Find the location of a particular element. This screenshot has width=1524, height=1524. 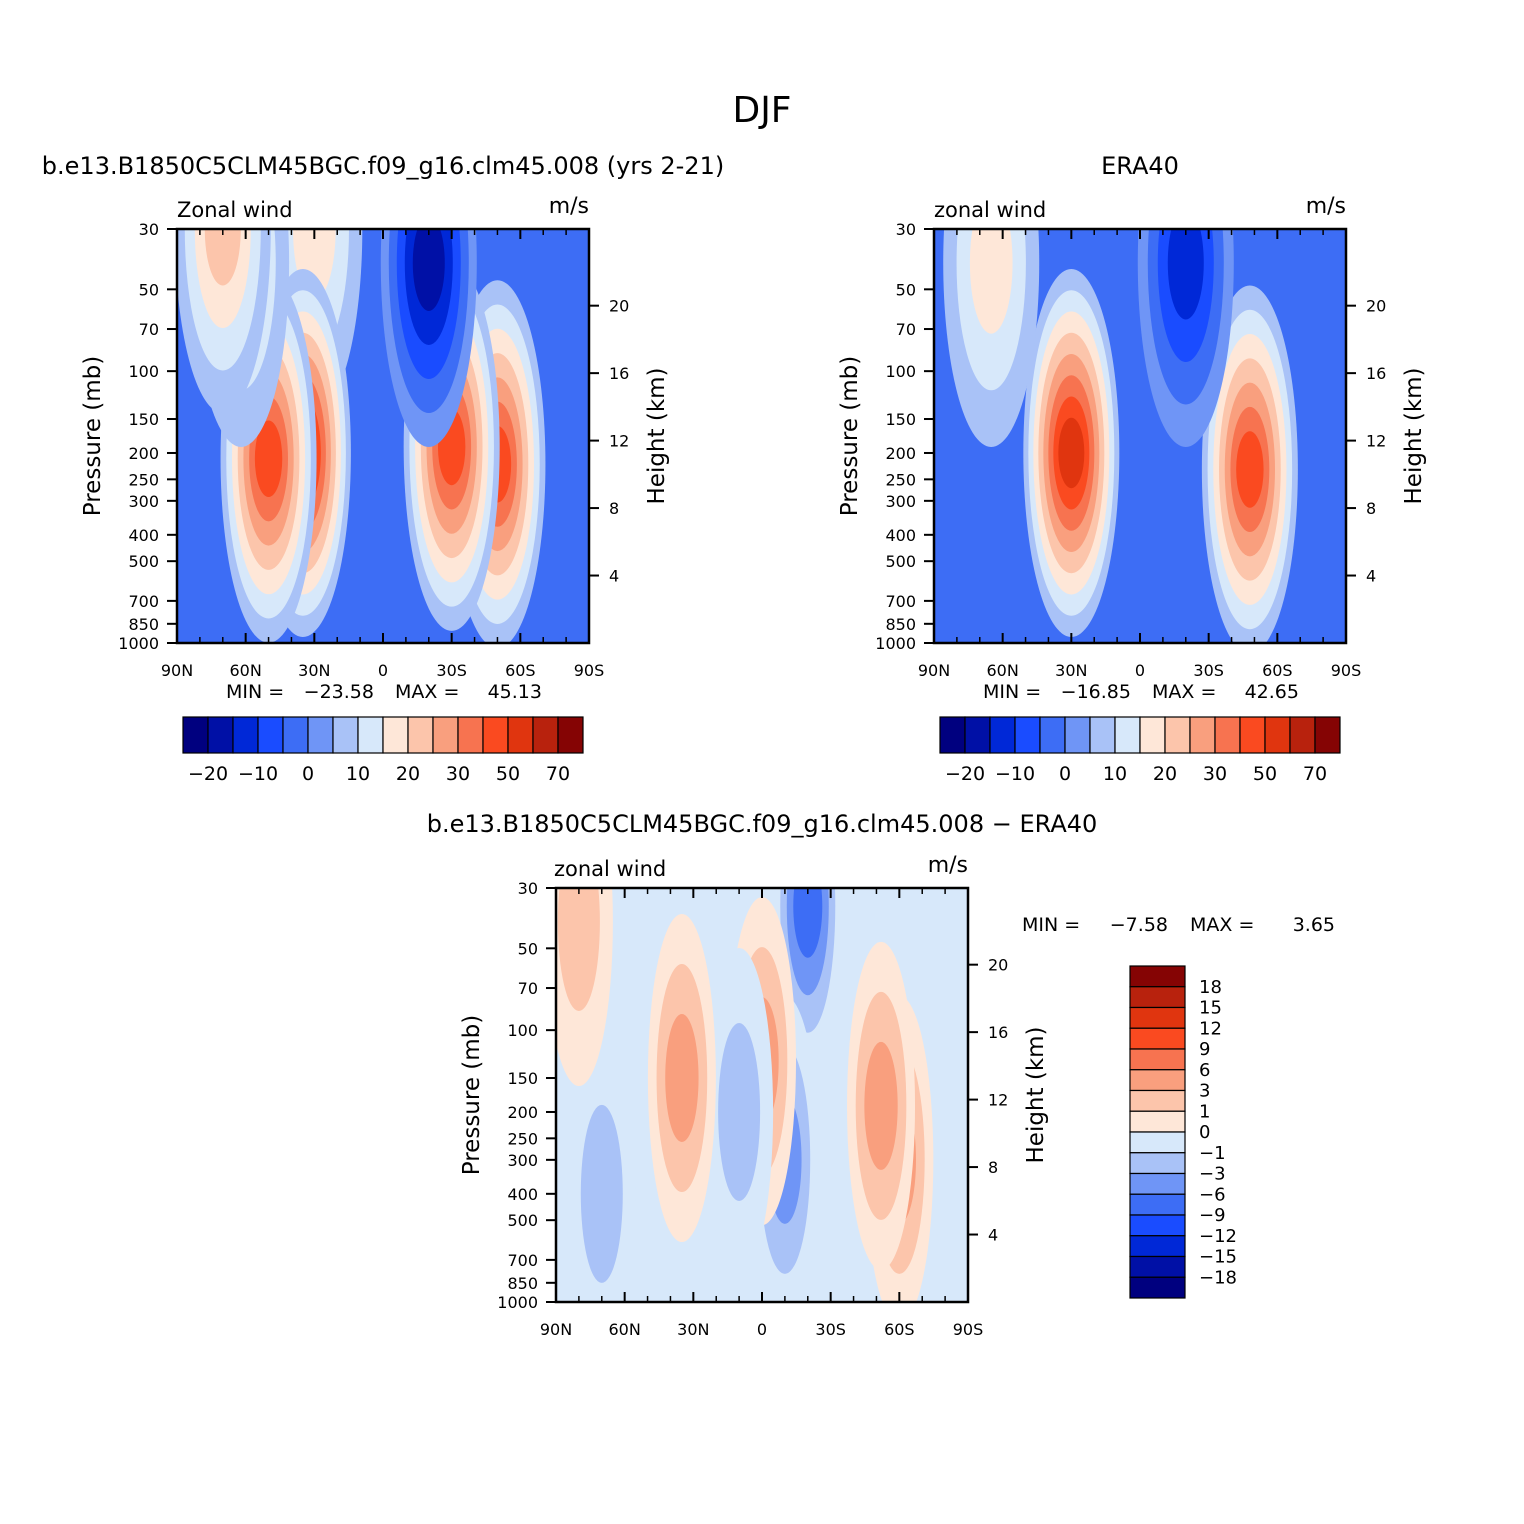

y-tick-label: 850 is located at coordinates (522, 1283).